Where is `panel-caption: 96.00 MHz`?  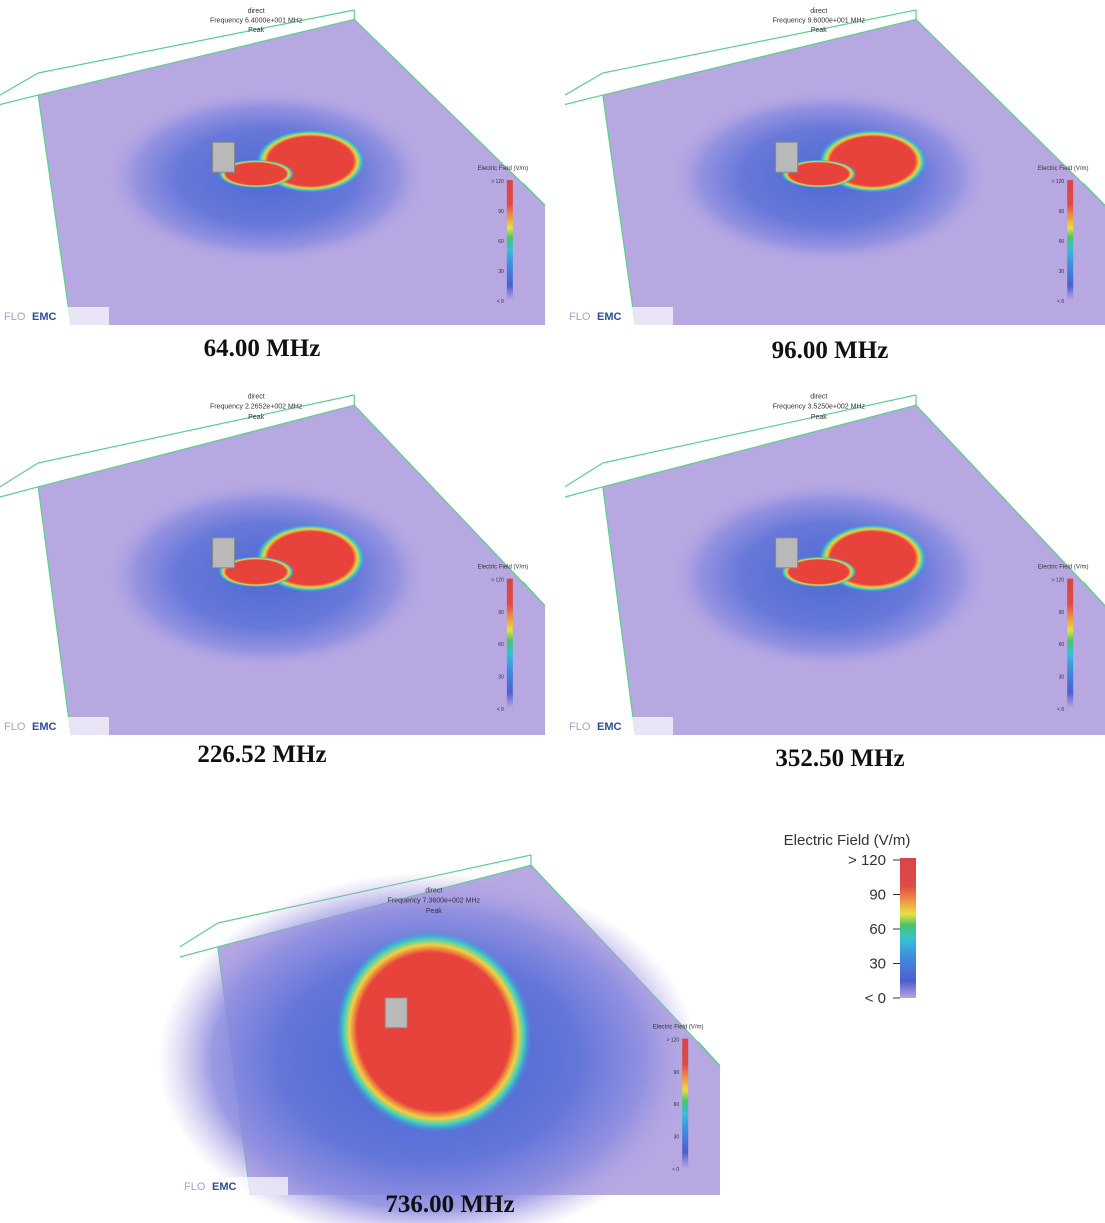 panel-caption: 96.00 MHz is located at coordinates (830, 350).